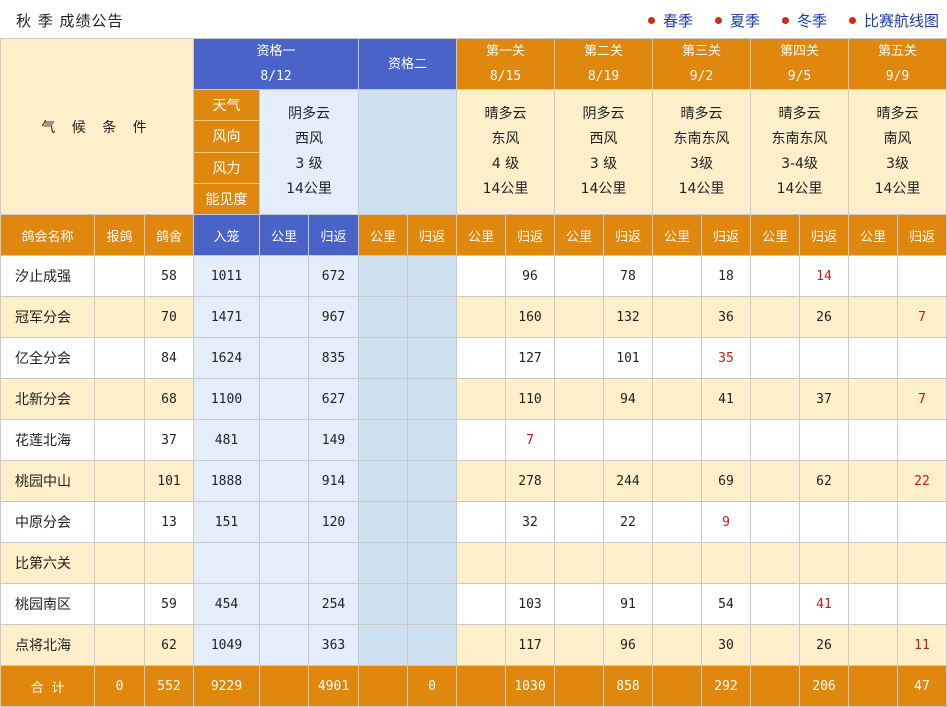  What do you see at coordinates (670, 20) in the screenshot?
I see `link-spring: 春季` at bounding box center [670, 20].